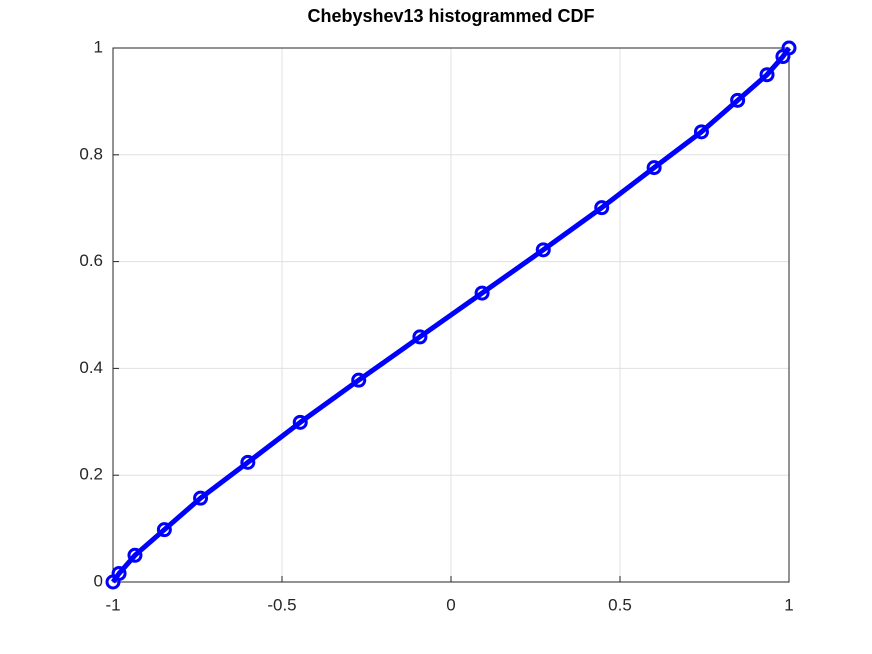 The image size is (872, 654). What do you see at coordinates (281, 604) in the screenshot?
I see `x-tick-label: -0.5` at bounding box center [281, 604].